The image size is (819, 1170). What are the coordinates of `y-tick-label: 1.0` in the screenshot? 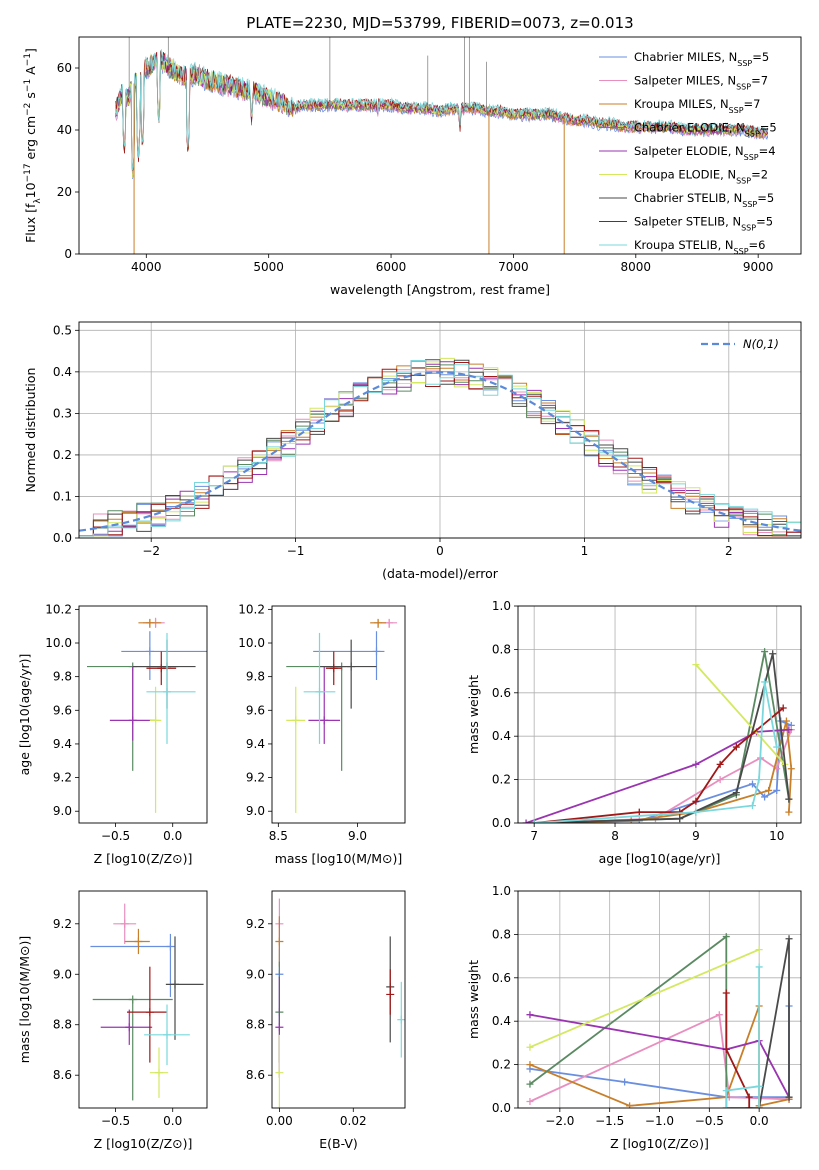 It's located at (501, 891).